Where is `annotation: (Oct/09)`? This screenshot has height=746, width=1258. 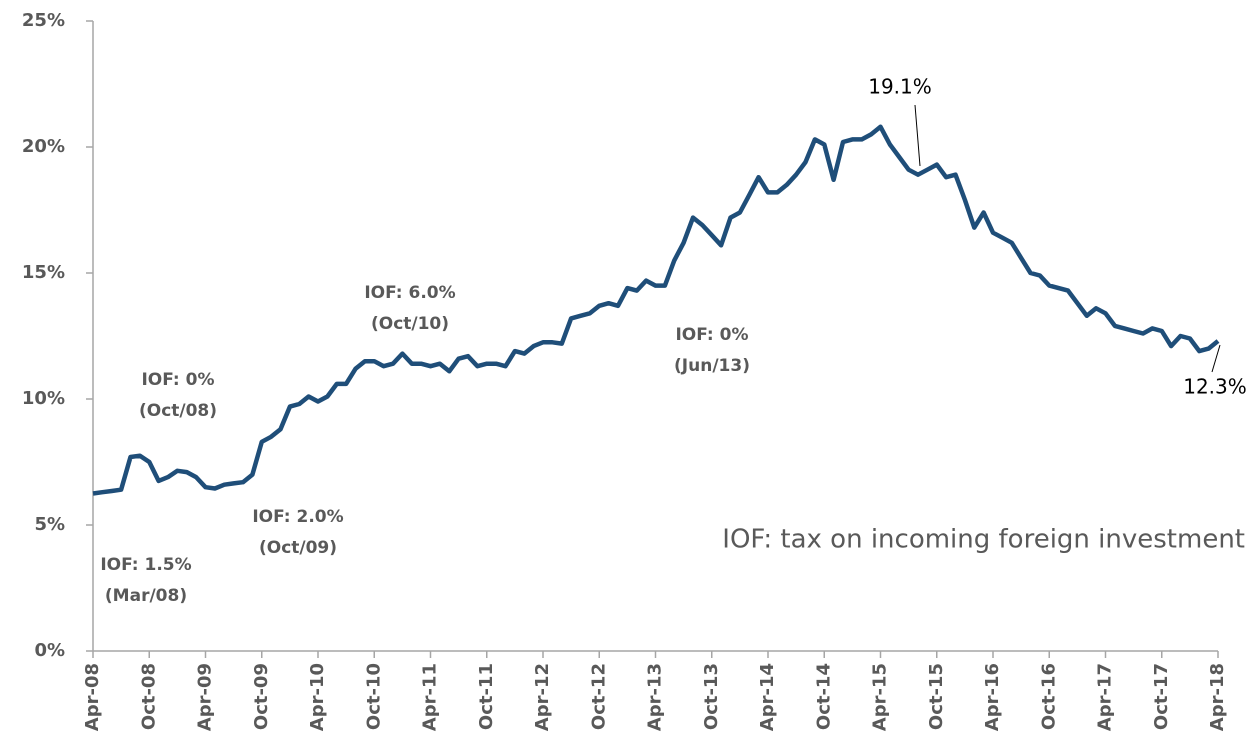 annotation: (Oct/09) is located at coordinates (298, 548).